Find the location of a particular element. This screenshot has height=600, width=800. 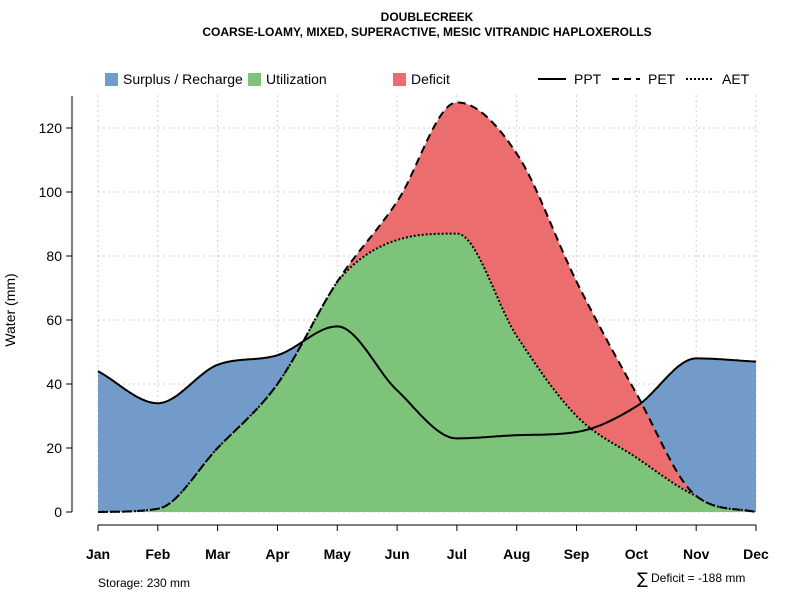

chart-title: DOUBLECREEK is located at coordinates (427, 17).